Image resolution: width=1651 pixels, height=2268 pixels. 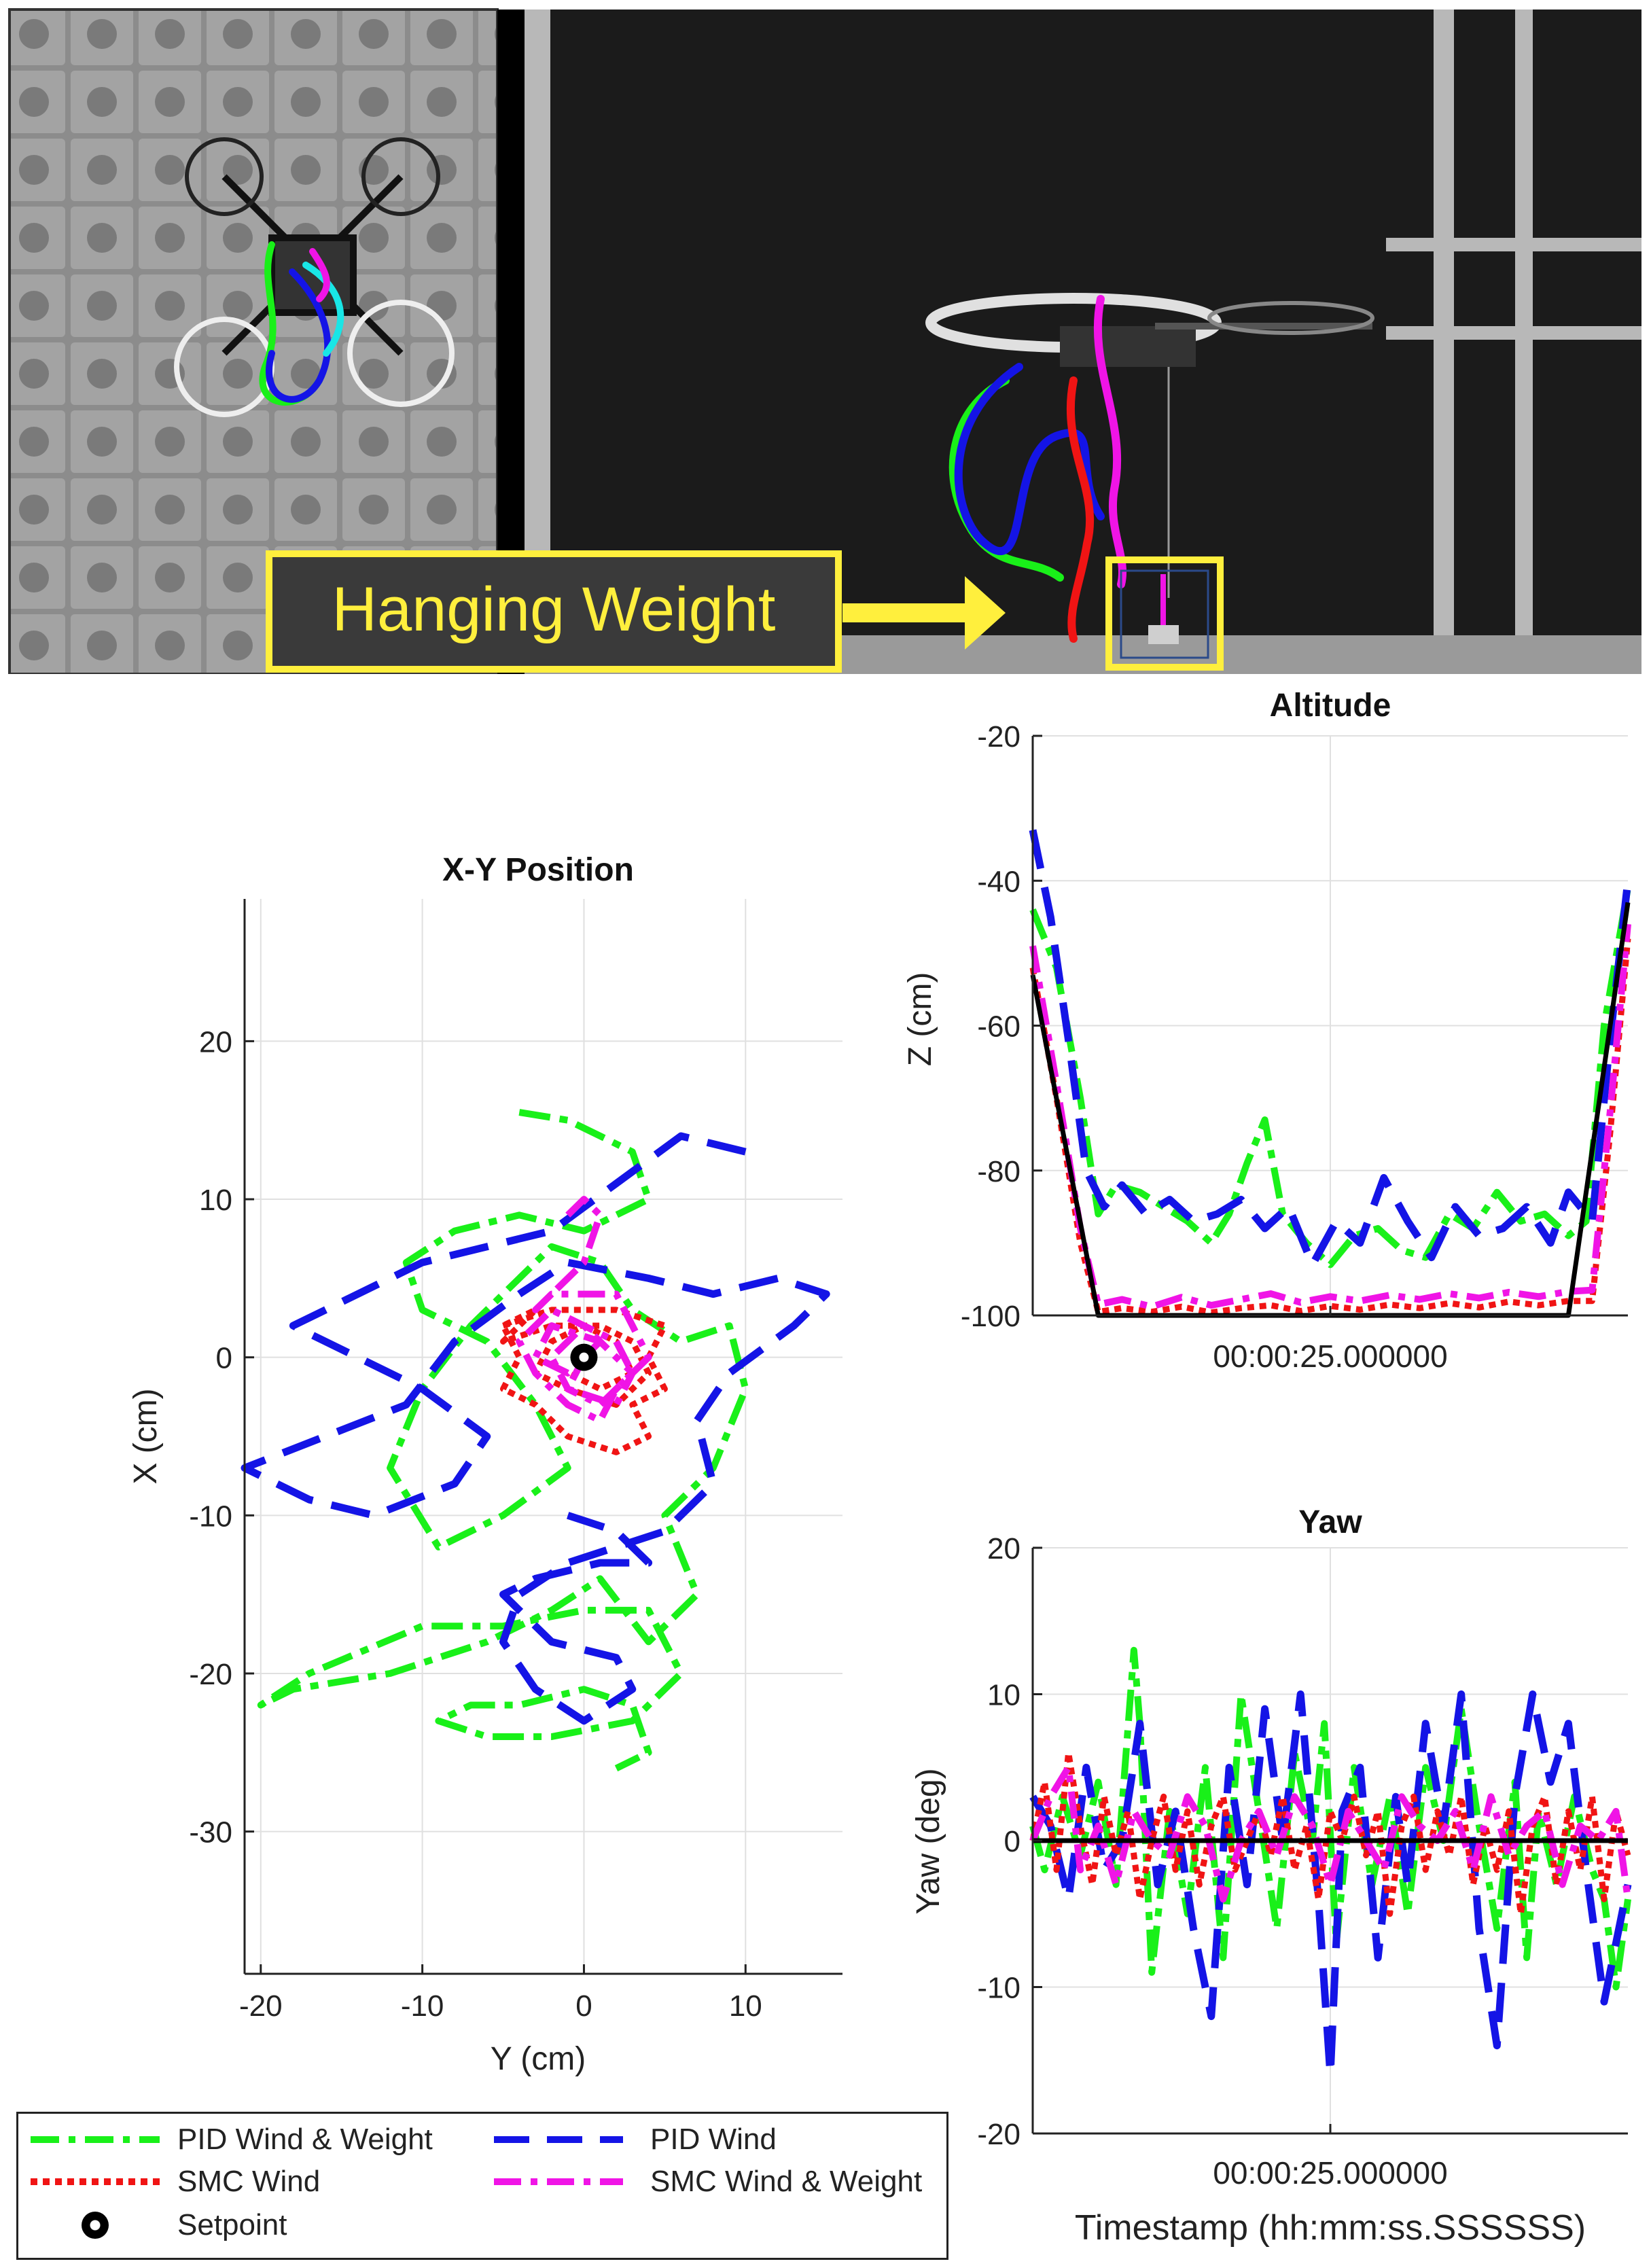 I want to click on hanging-weight-callout, so click(x=554, y=611).